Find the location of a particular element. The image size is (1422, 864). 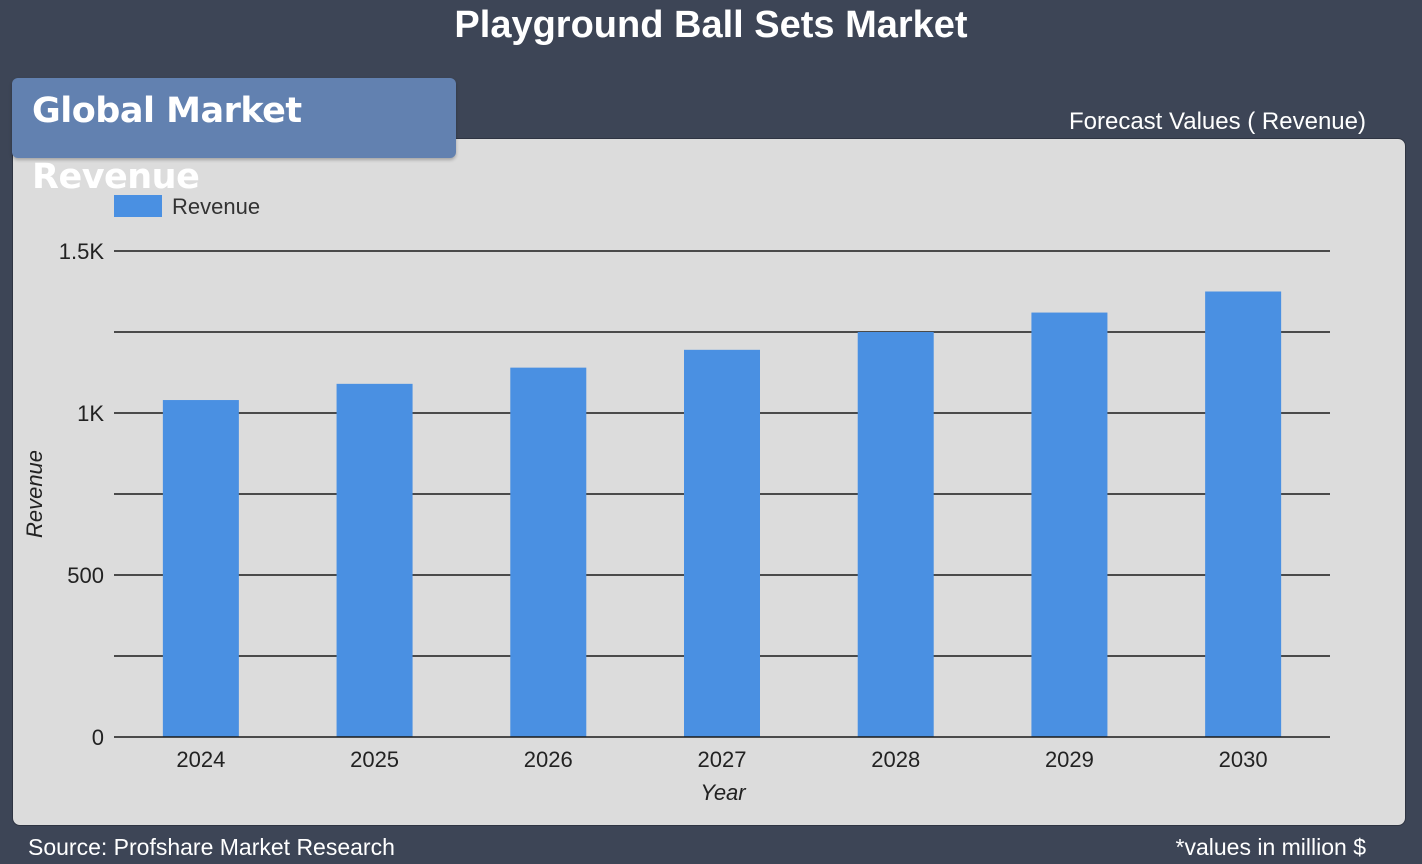

footer-units-note: *values in million $ is located at coordinates (1270, 847).